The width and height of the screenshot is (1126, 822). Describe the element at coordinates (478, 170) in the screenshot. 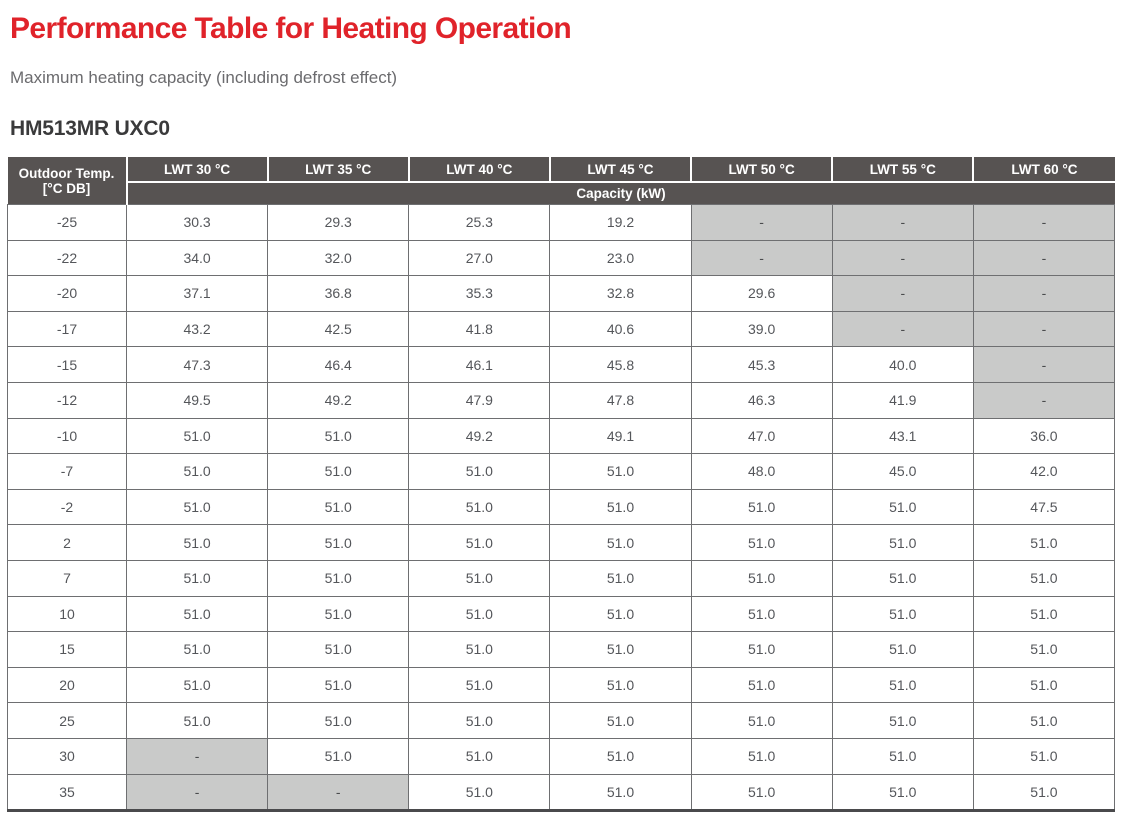

I see `lwt-column-header-2: LWT 40 °C` at that location.